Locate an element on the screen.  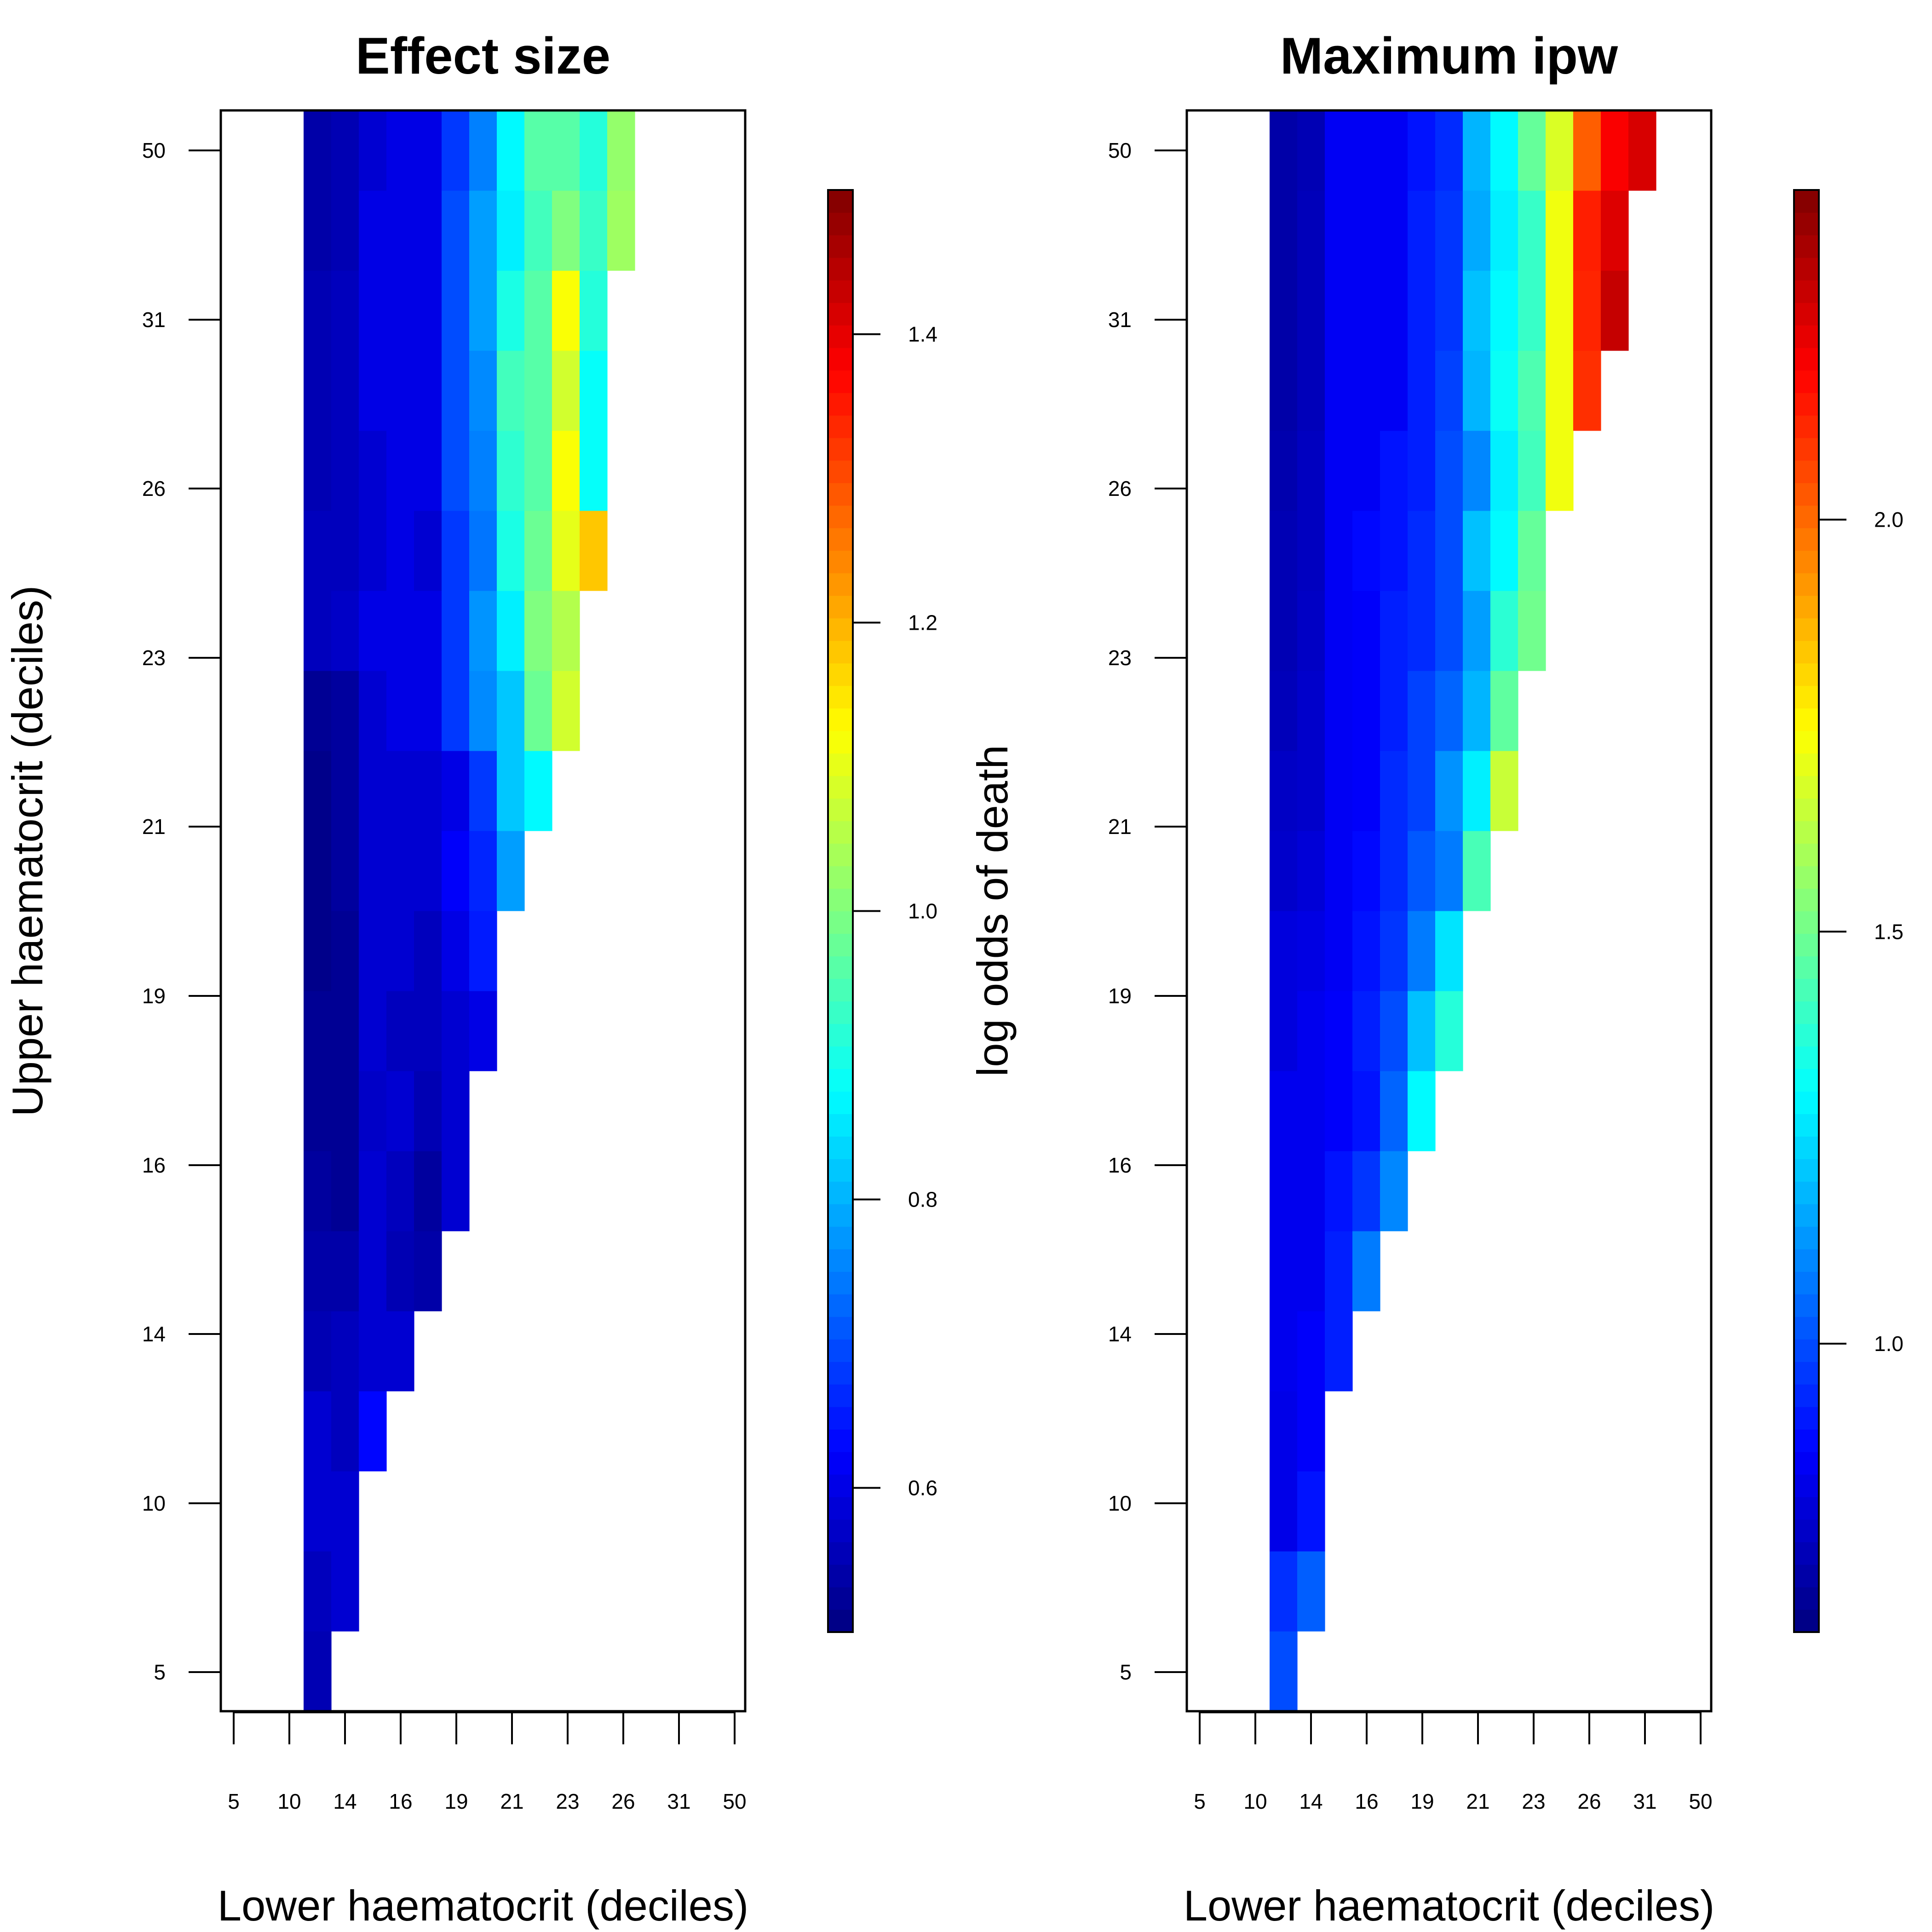
y-tick-label: 19 is located at coordinates (1120, 996).